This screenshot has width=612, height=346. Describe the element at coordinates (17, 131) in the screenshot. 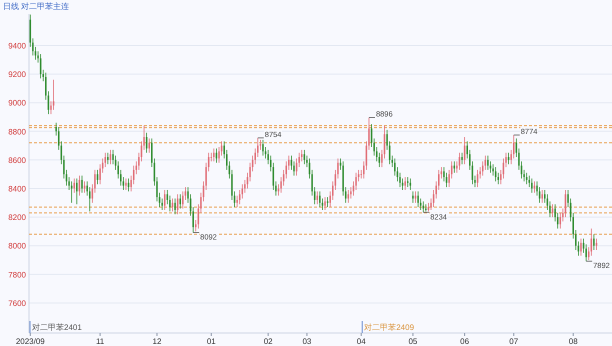

I see `y-tick-label: 8800` at that location.